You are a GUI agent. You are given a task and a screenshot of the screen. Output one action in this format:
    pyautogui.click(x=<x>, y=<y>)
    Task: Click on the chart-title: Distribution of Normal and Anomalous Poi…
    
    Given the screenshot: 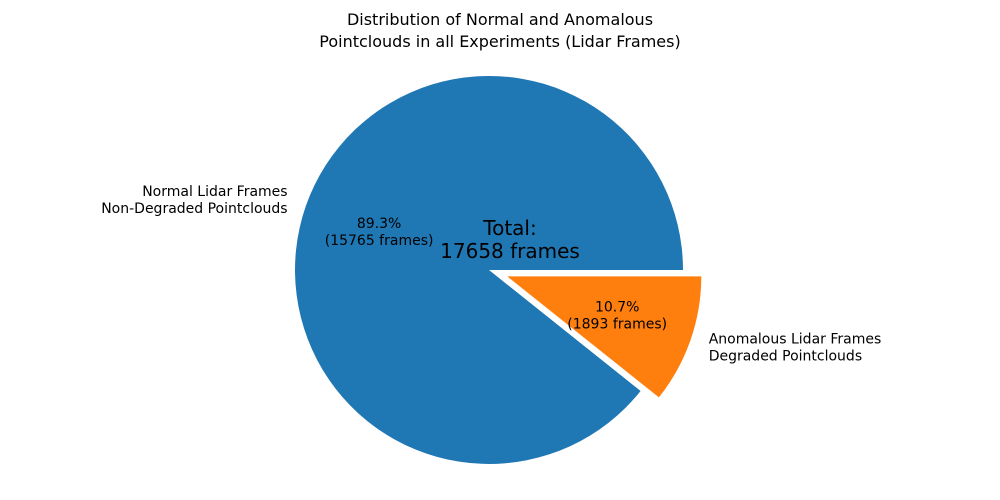 What is the action you would take?
    pyautogui.click(x=500, y=30)
    